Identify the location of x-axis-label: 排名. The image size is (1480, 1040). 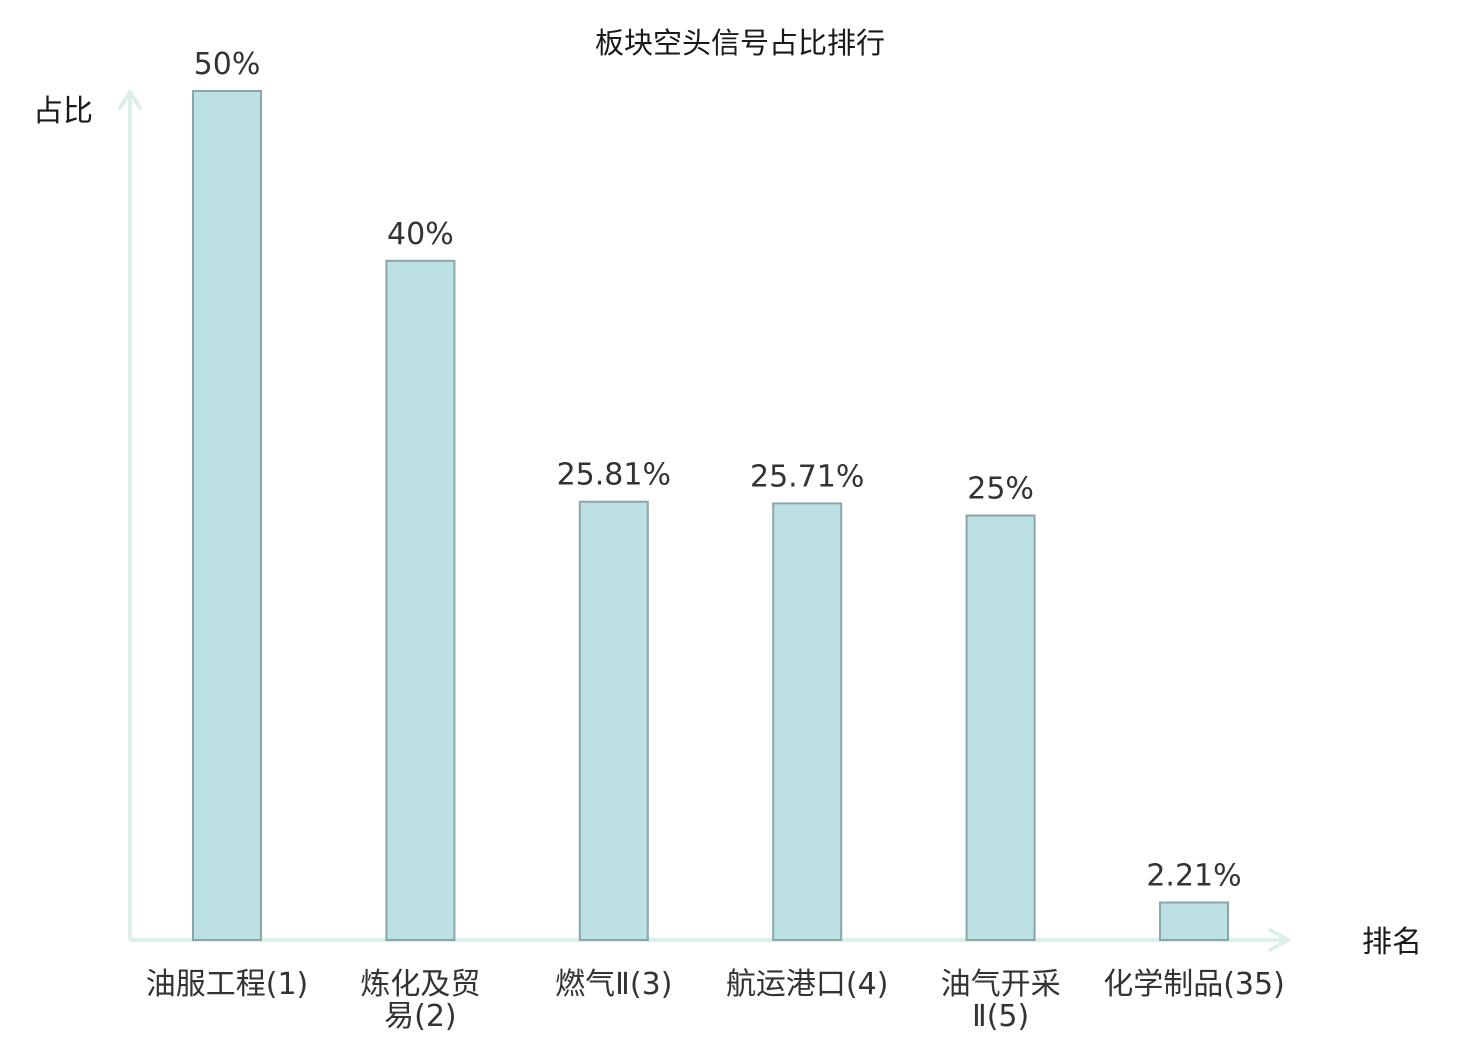
(1392, 942).